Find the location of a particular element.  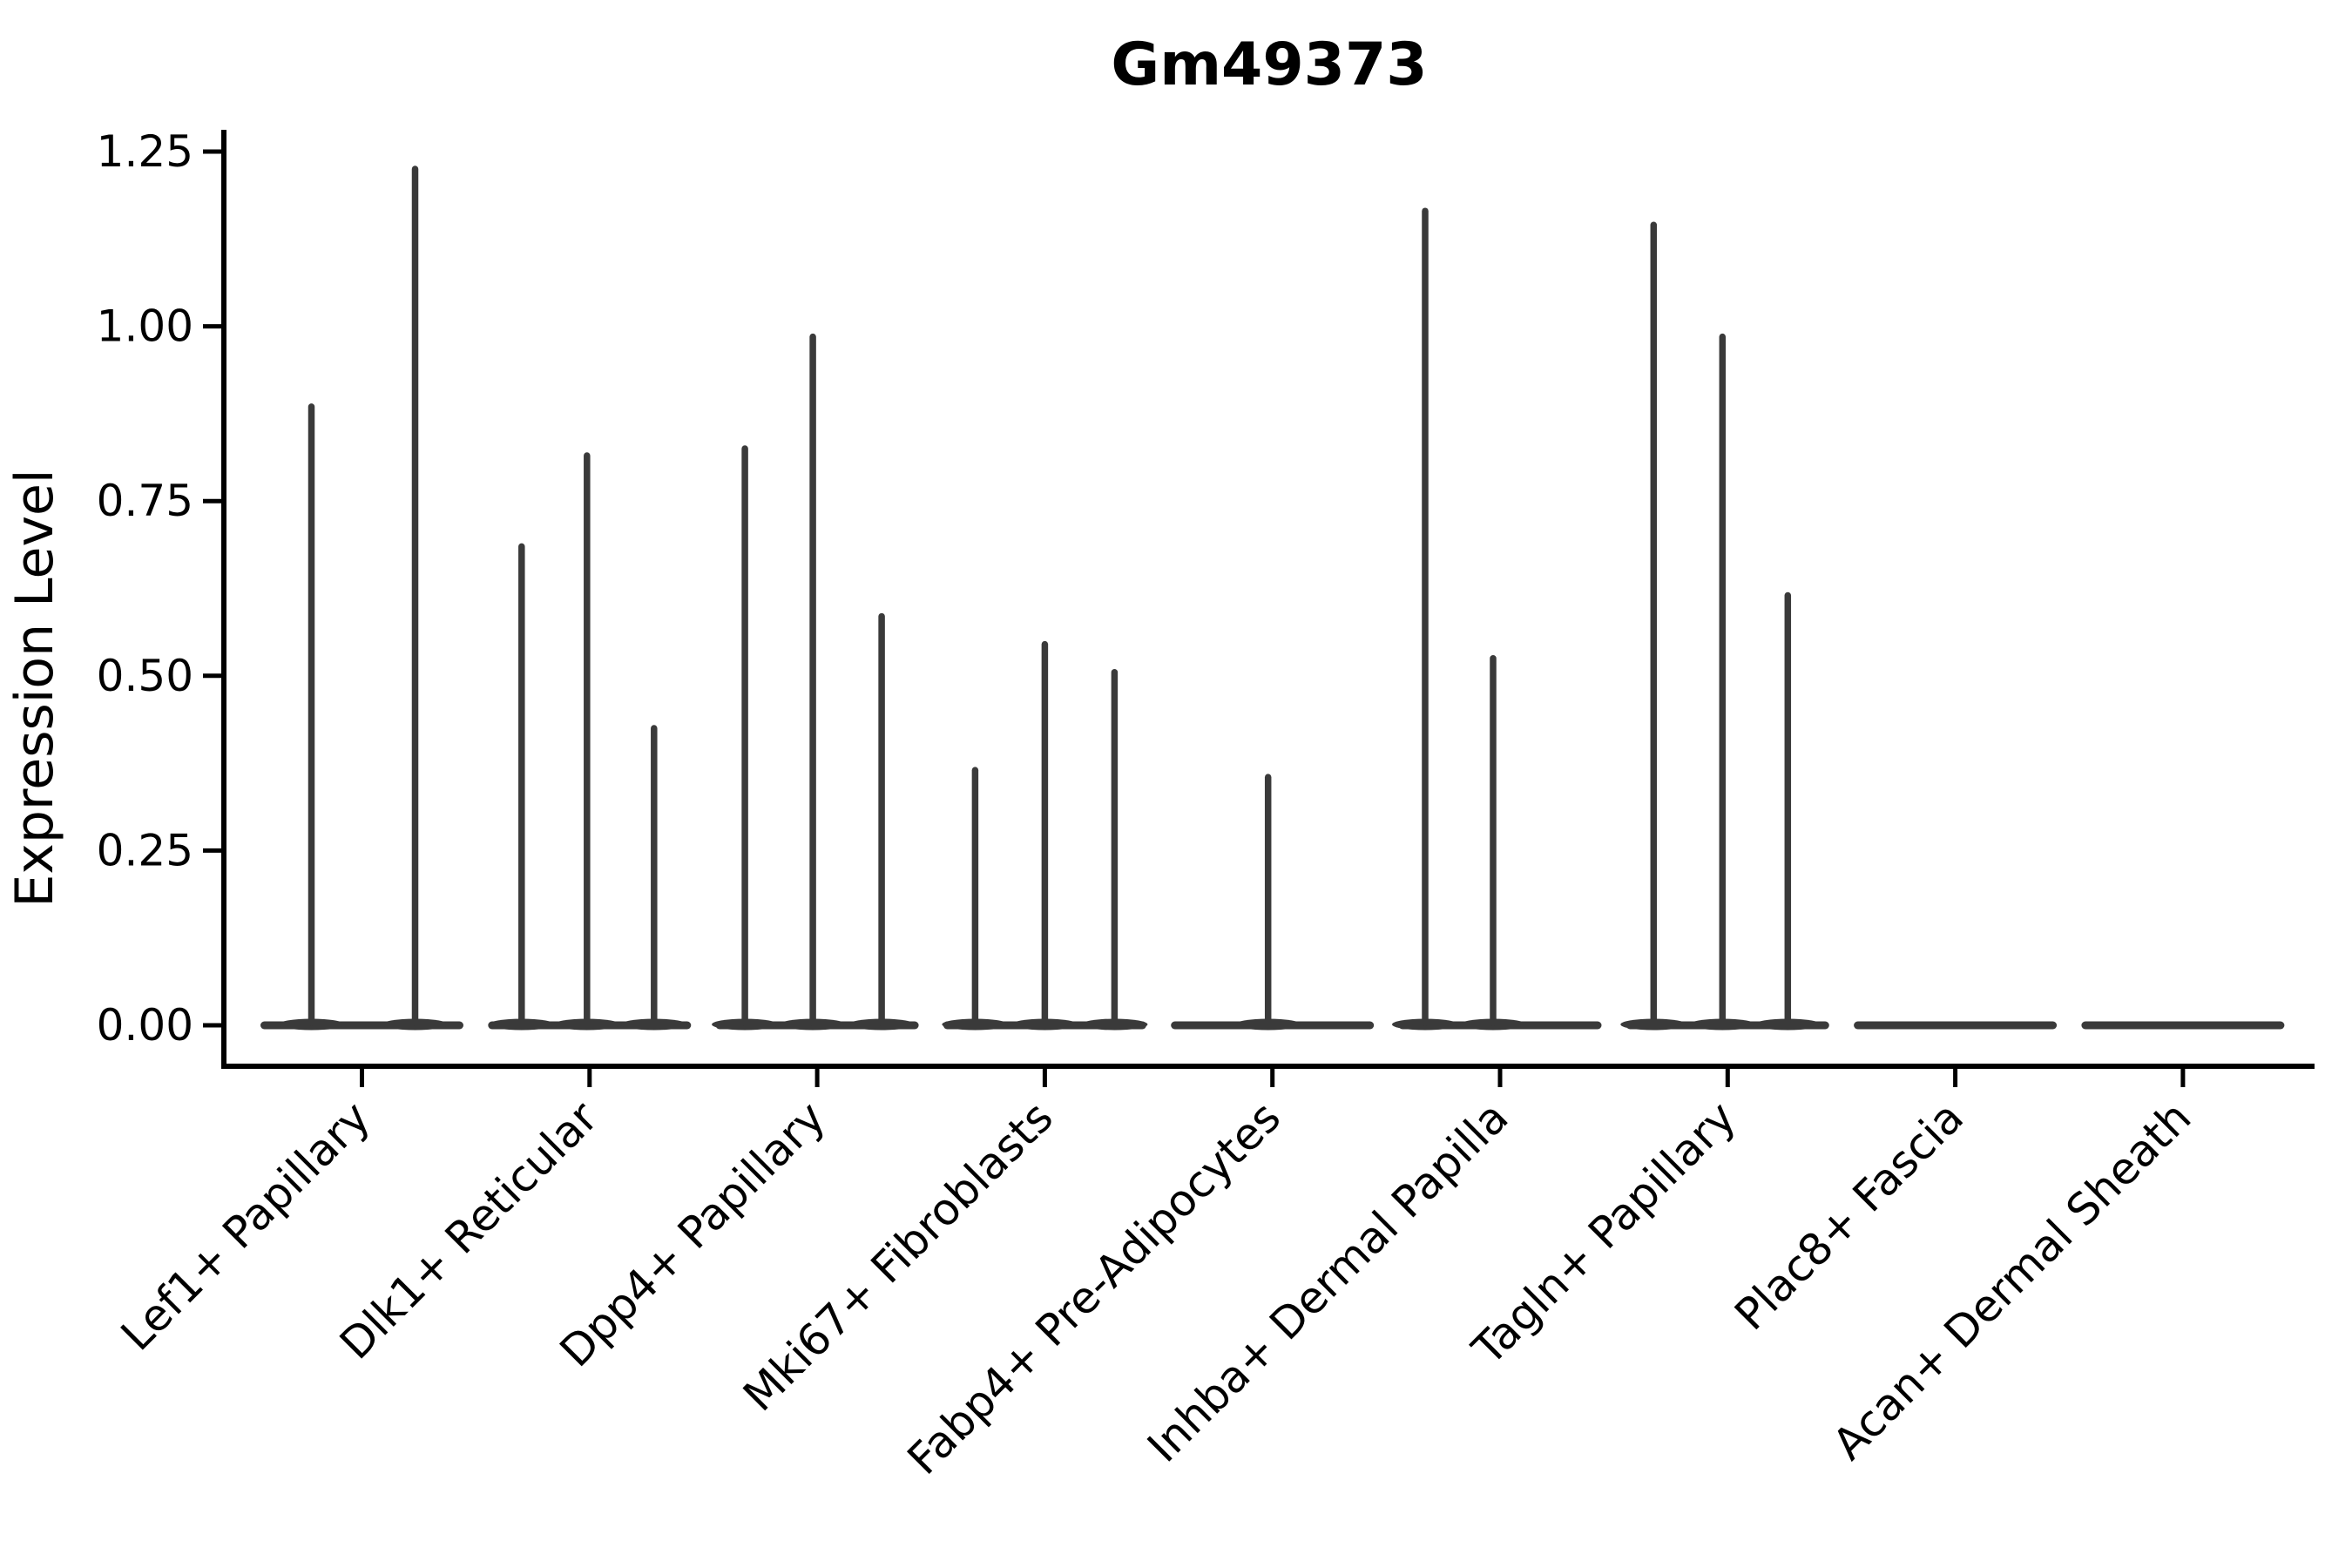

violin-fabp4-pre-adipocytes is located at coordinates (1273, 903).